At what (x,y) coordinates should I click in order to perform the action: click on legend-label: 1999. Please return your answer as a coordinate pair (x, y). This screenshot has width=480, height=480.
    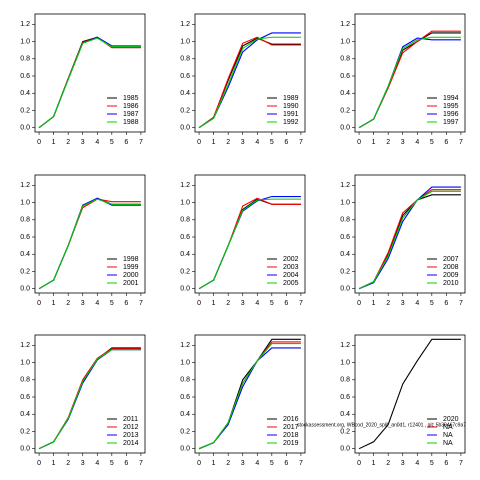
    Looking at the image, I should click on (131, 267).